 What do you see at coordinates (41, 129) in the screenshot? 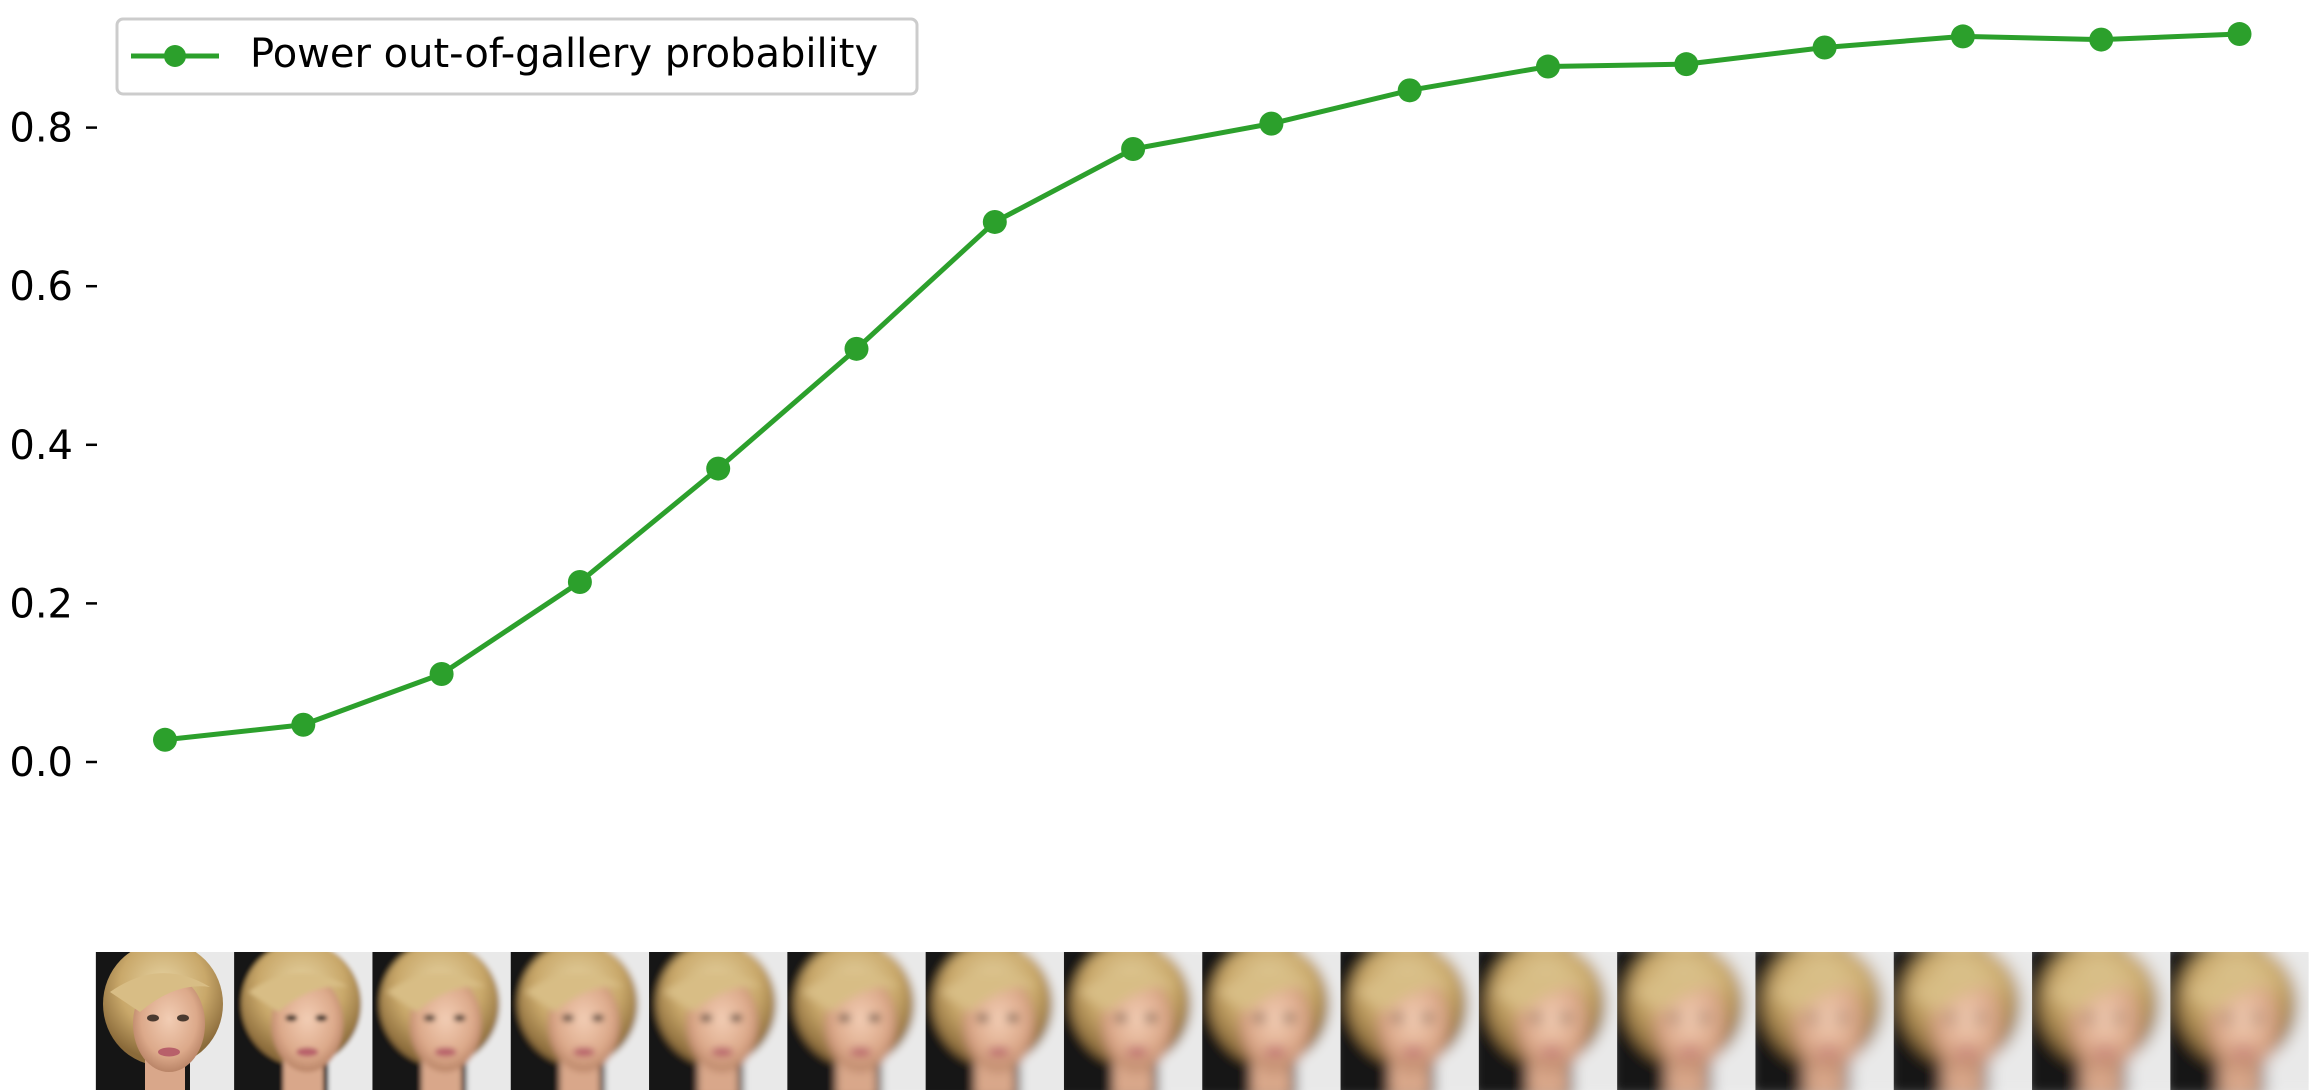
I see `y-tick-label: 0.8` at bounding box center [41, 129].